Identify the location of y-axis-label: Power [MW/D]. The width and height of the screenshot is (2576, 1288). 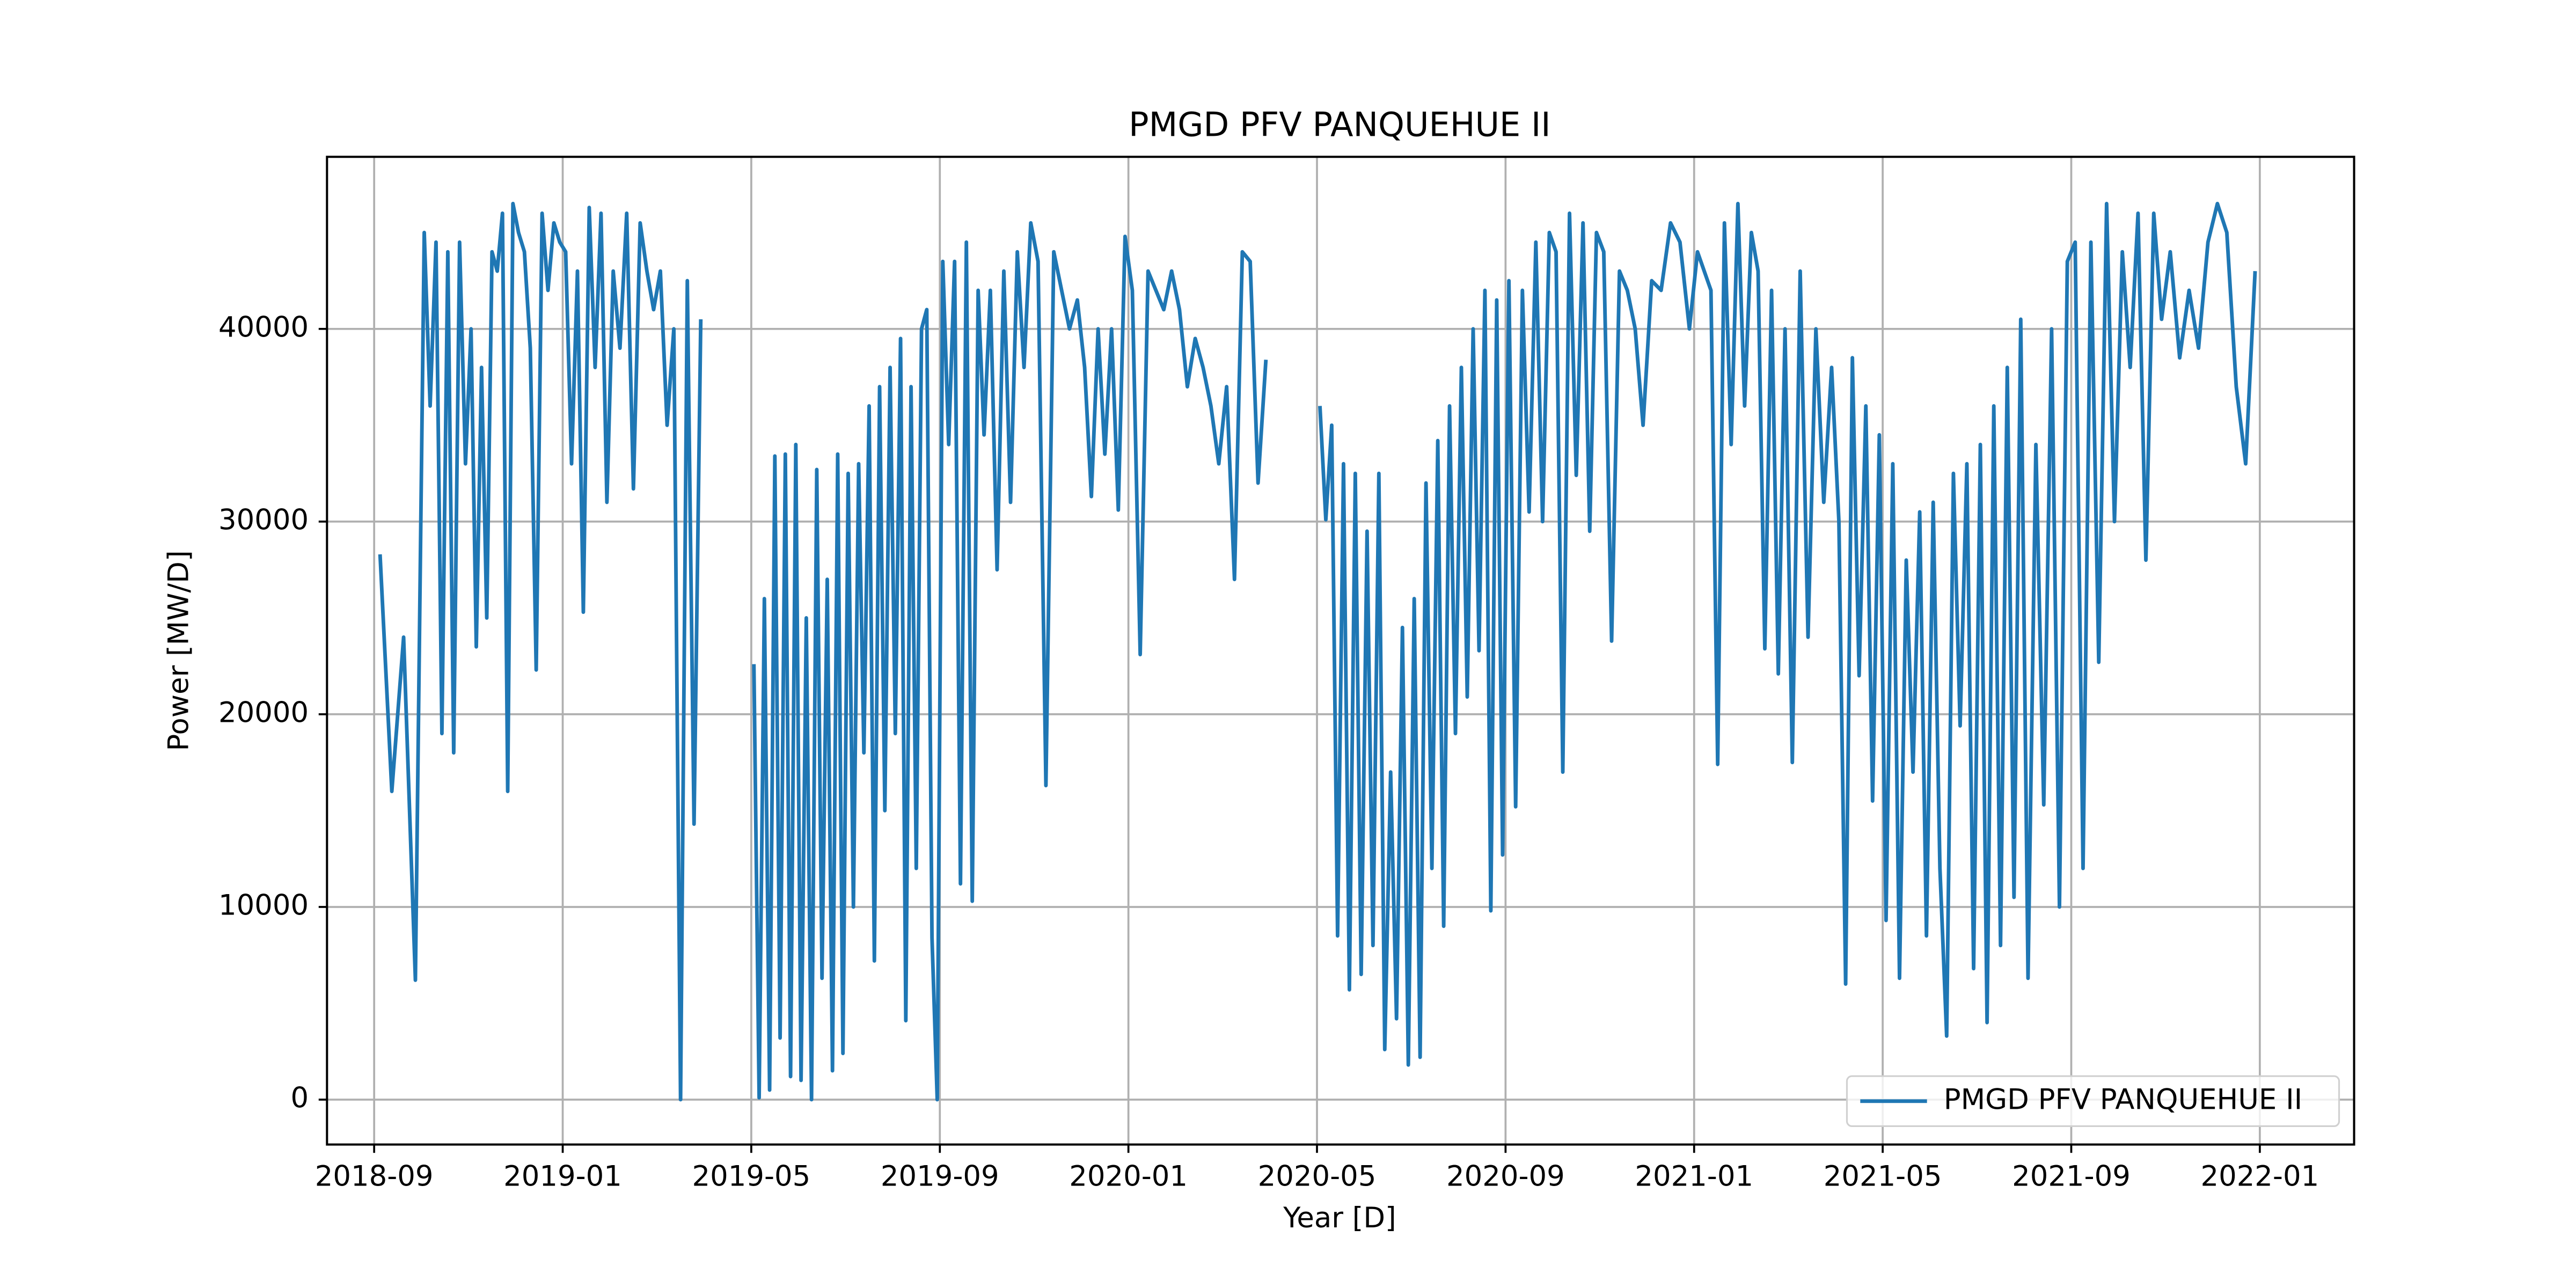
(178, 650).